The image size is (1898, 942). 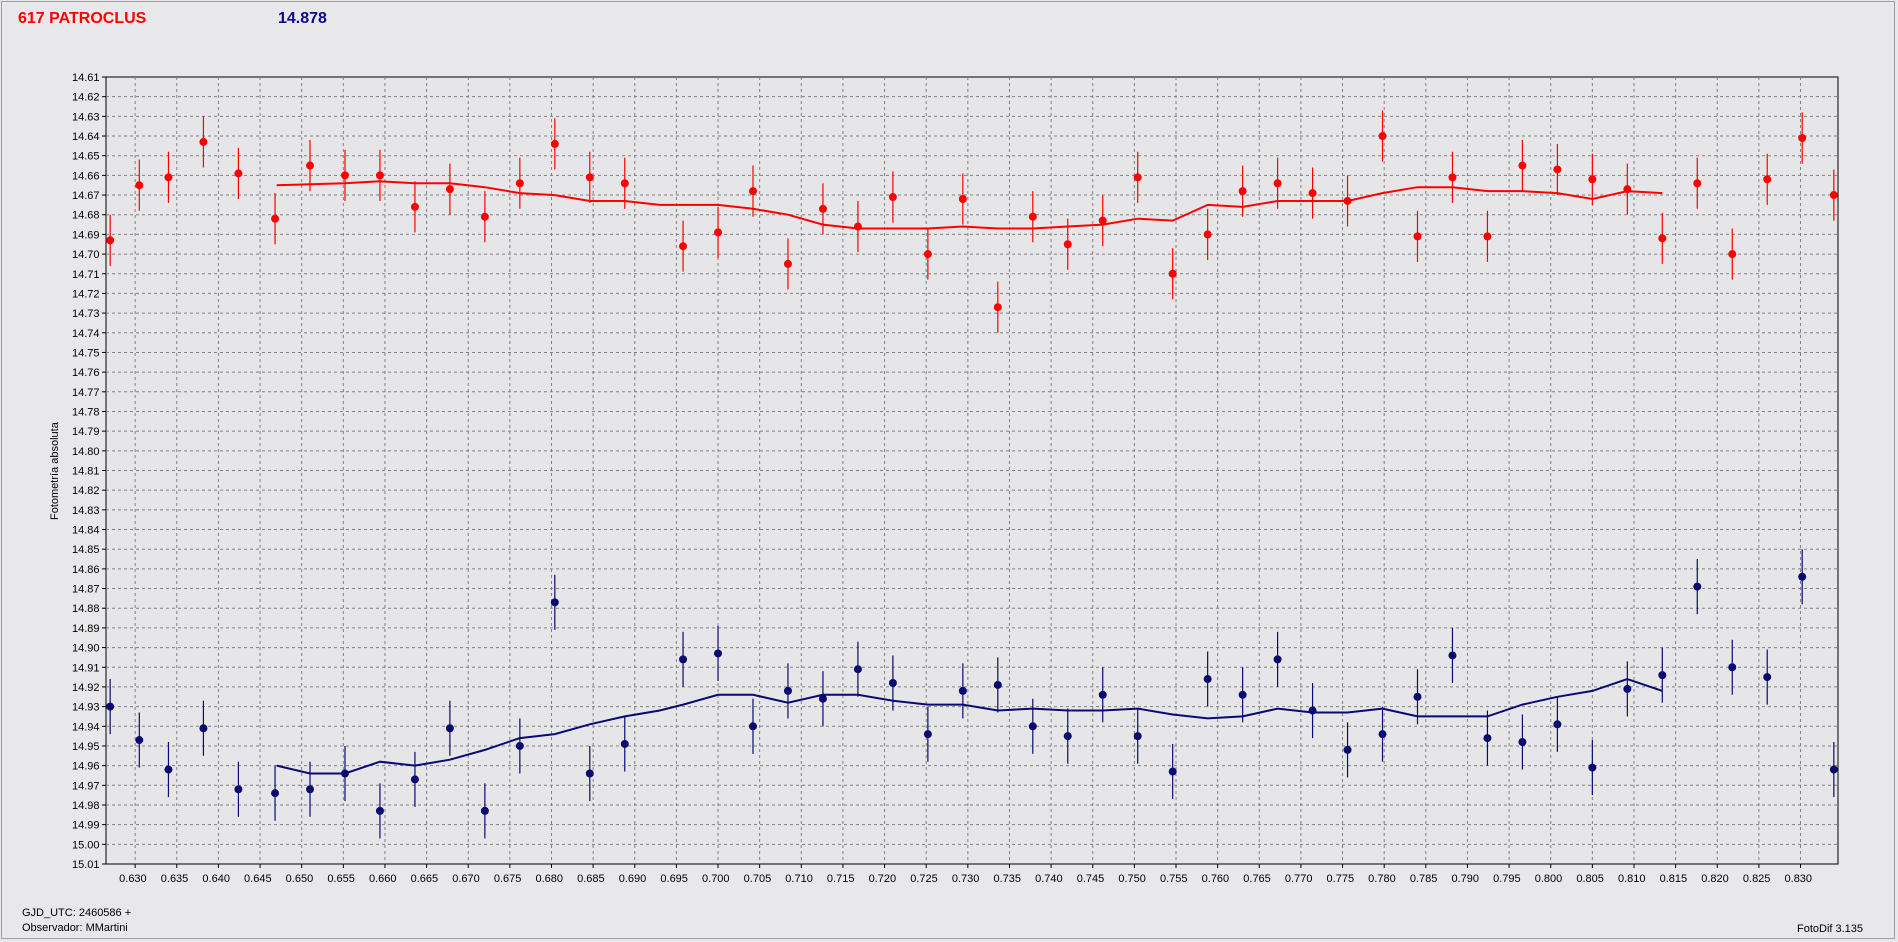 What do you see at coordinates (86, 432) in the screenshot?
I see `y-tick-label: 14.79` at bounding box center [86, 432].